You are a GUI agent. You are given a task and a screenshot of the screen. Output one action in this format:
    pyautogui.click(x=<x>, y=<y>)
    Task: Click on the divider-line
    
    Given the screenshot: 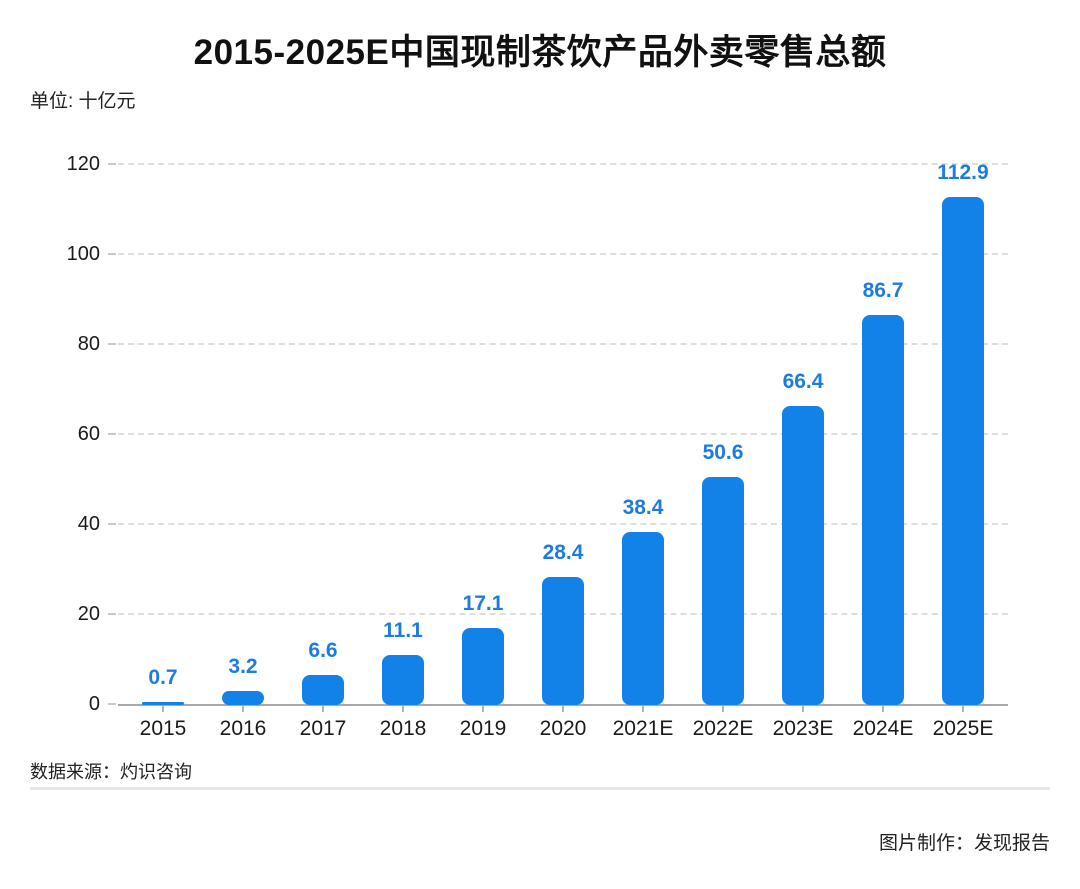 What is the action you would take?
    pyautogui.click(x=540, y=788)
    